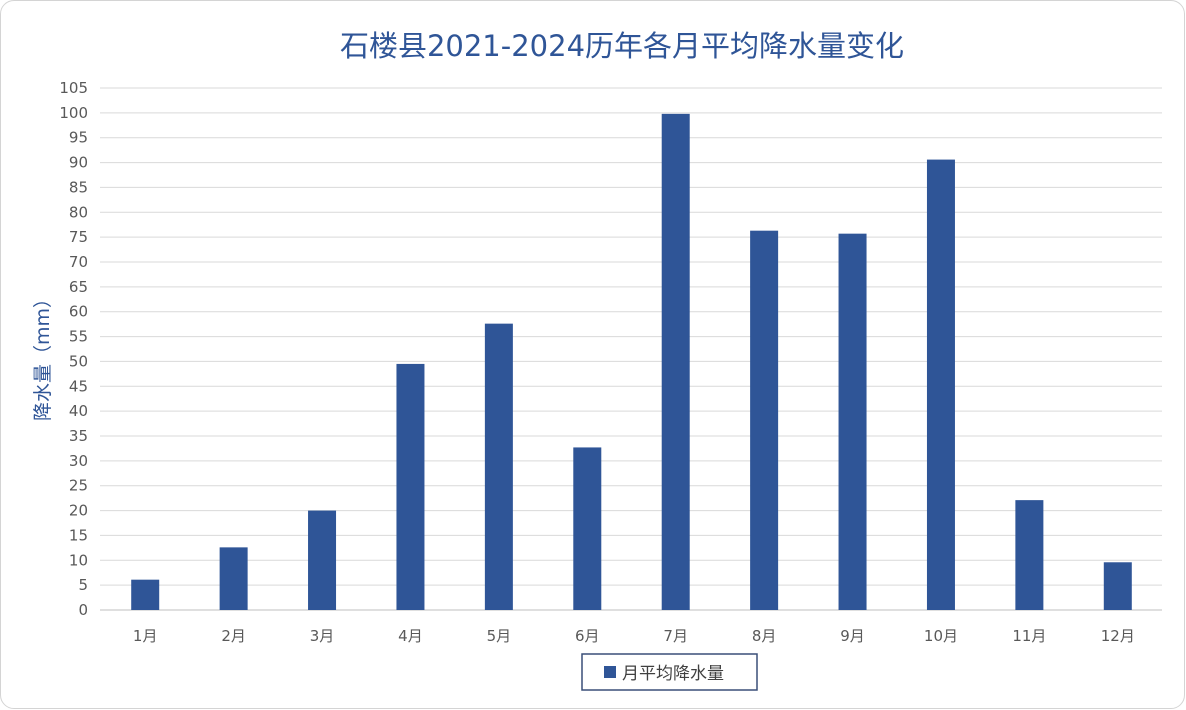 Image resolution: width=1186 pixels, height=710 pixels. What do you see at coordinates (73, 88) in the screenshot?
I see `y-tick-label: 105` at bounding box center [73, 88].